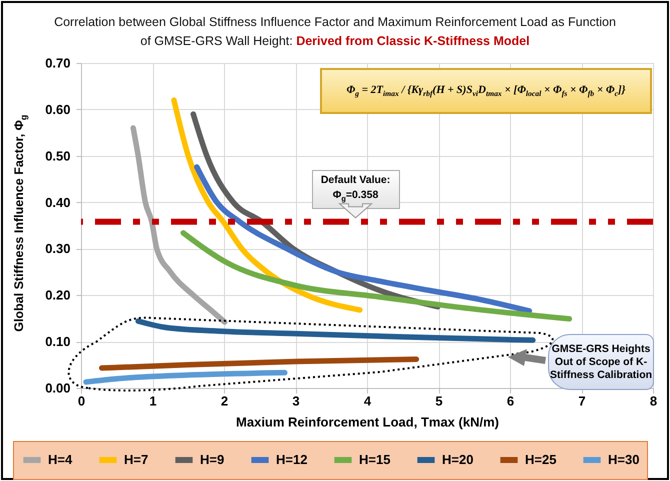  What do you see at coordinates (439, 401) in the screenshot?
I see `x-tick-label: 5` at bounding box center [439, 401].